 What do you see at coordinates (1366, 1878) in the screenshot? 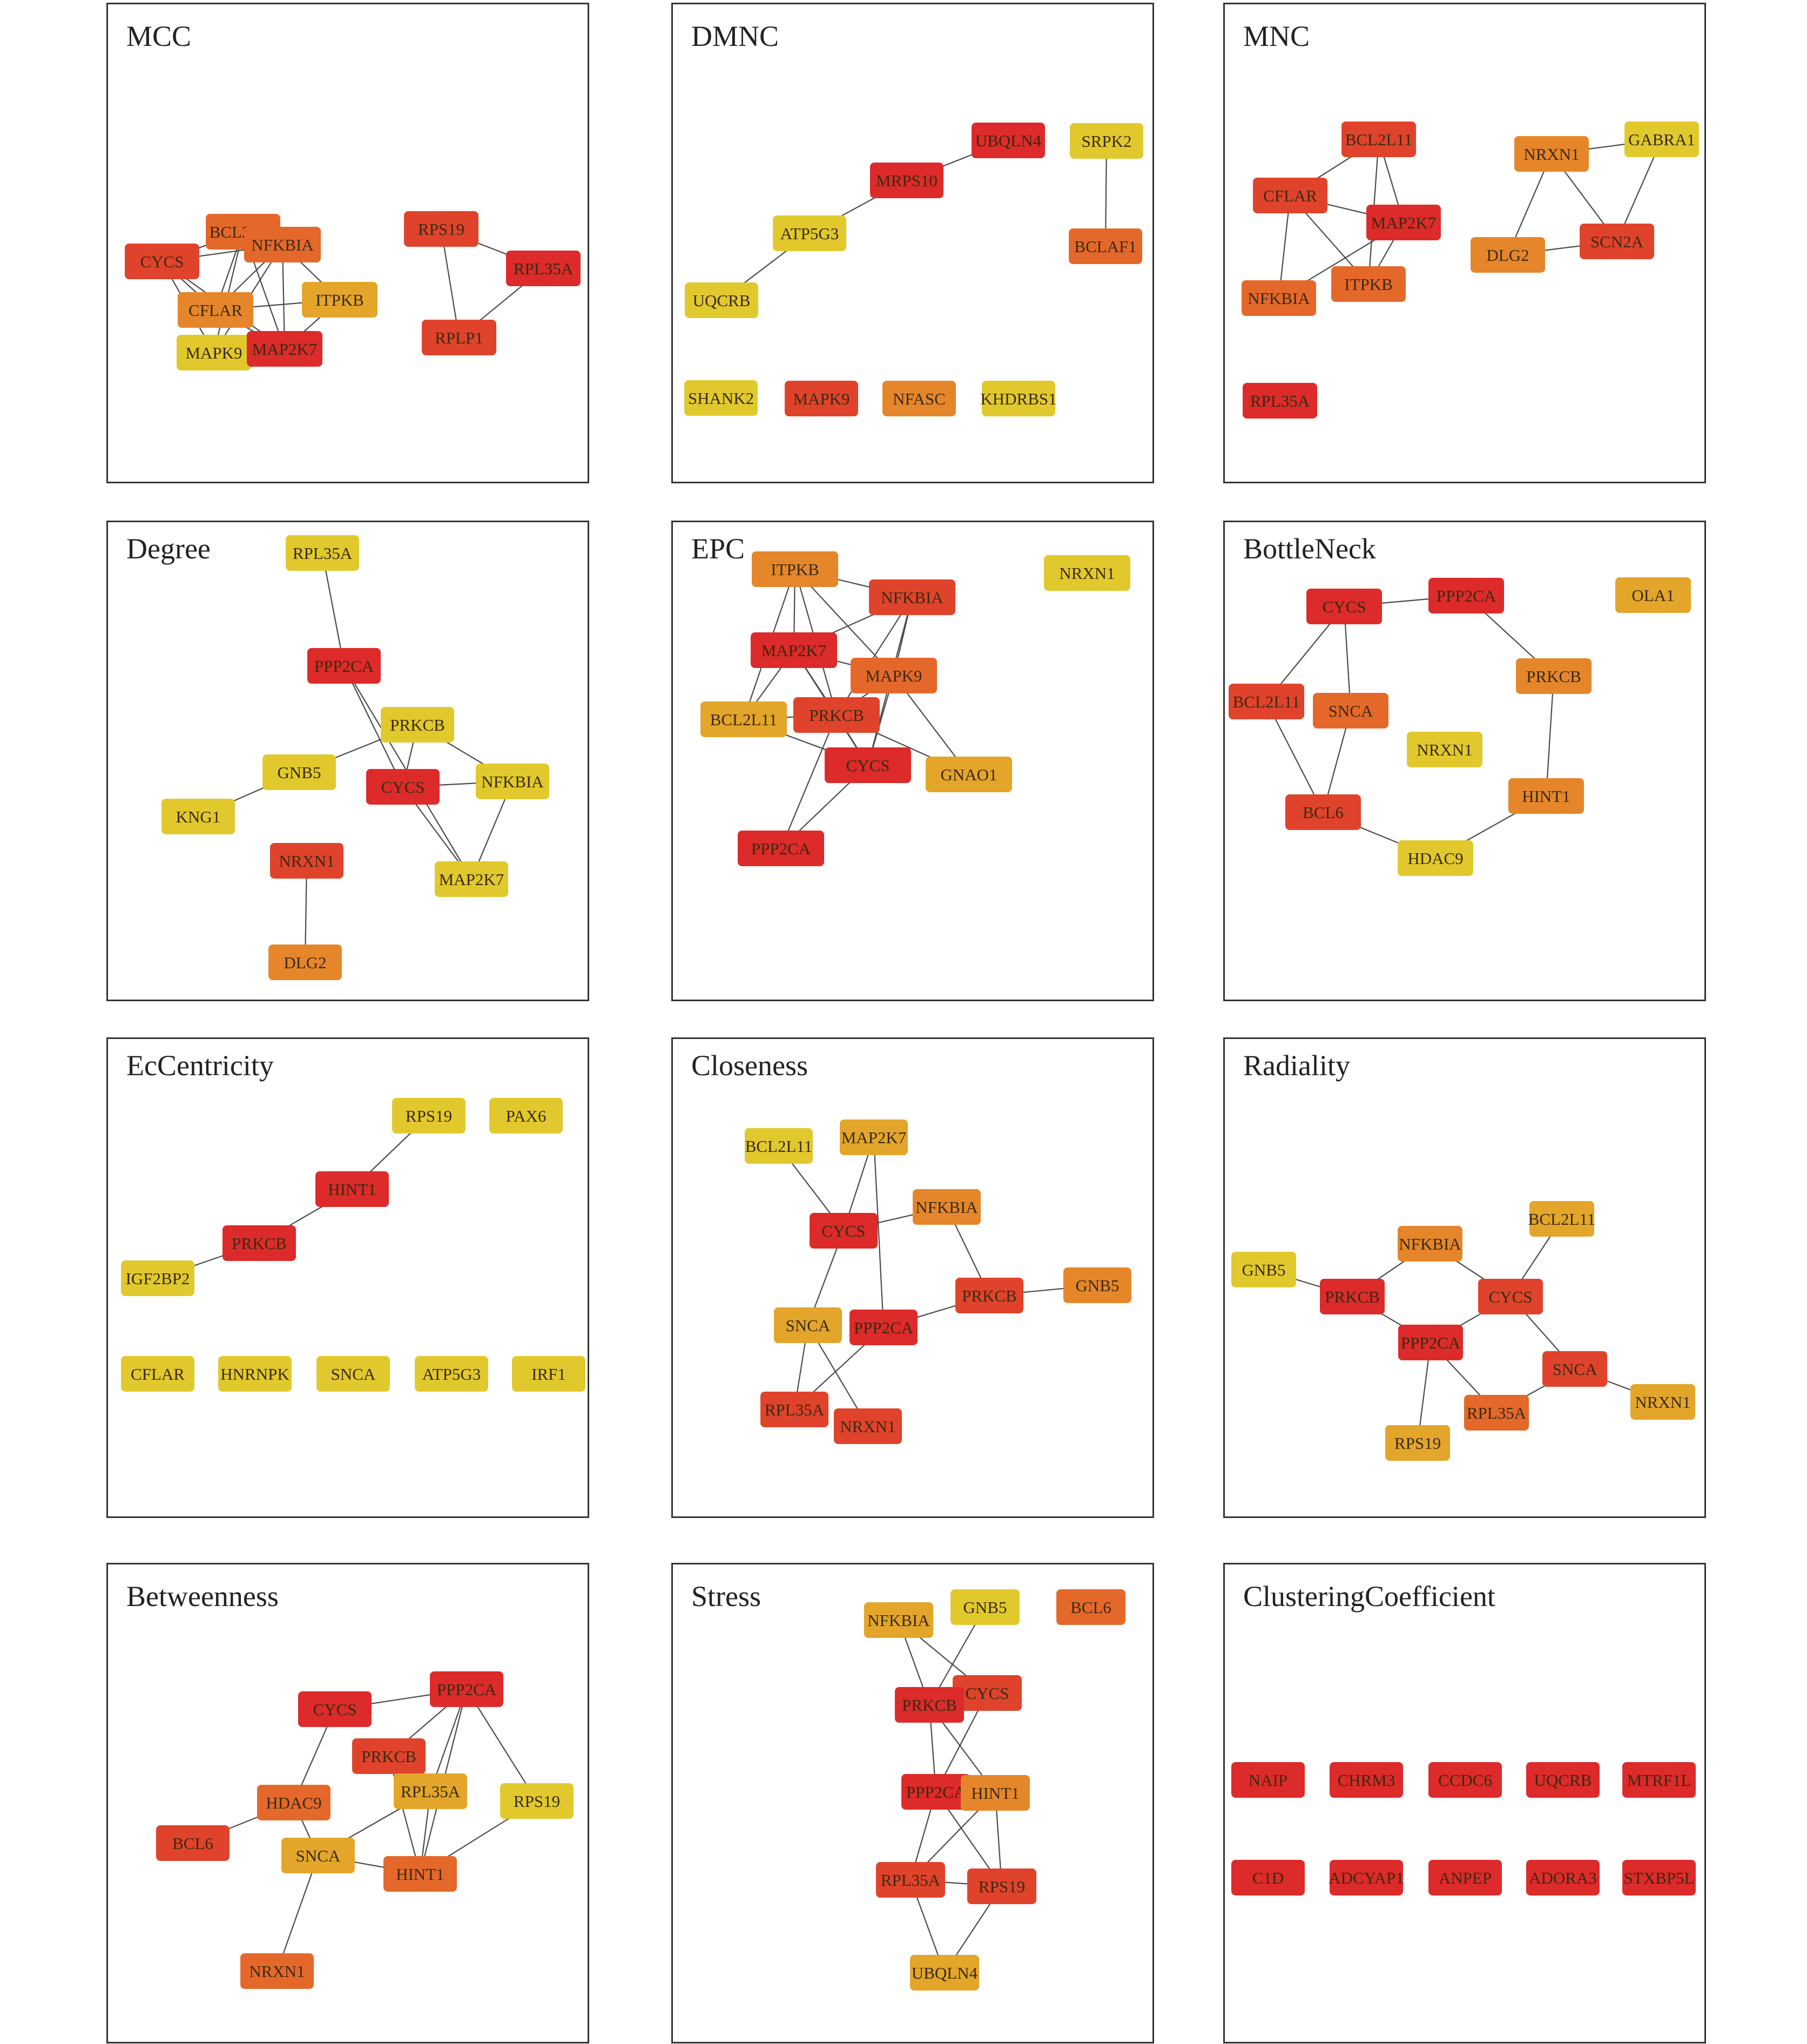
I see `node-adcyap1: ADCYAP1` at bounding box center [1366, 1878].